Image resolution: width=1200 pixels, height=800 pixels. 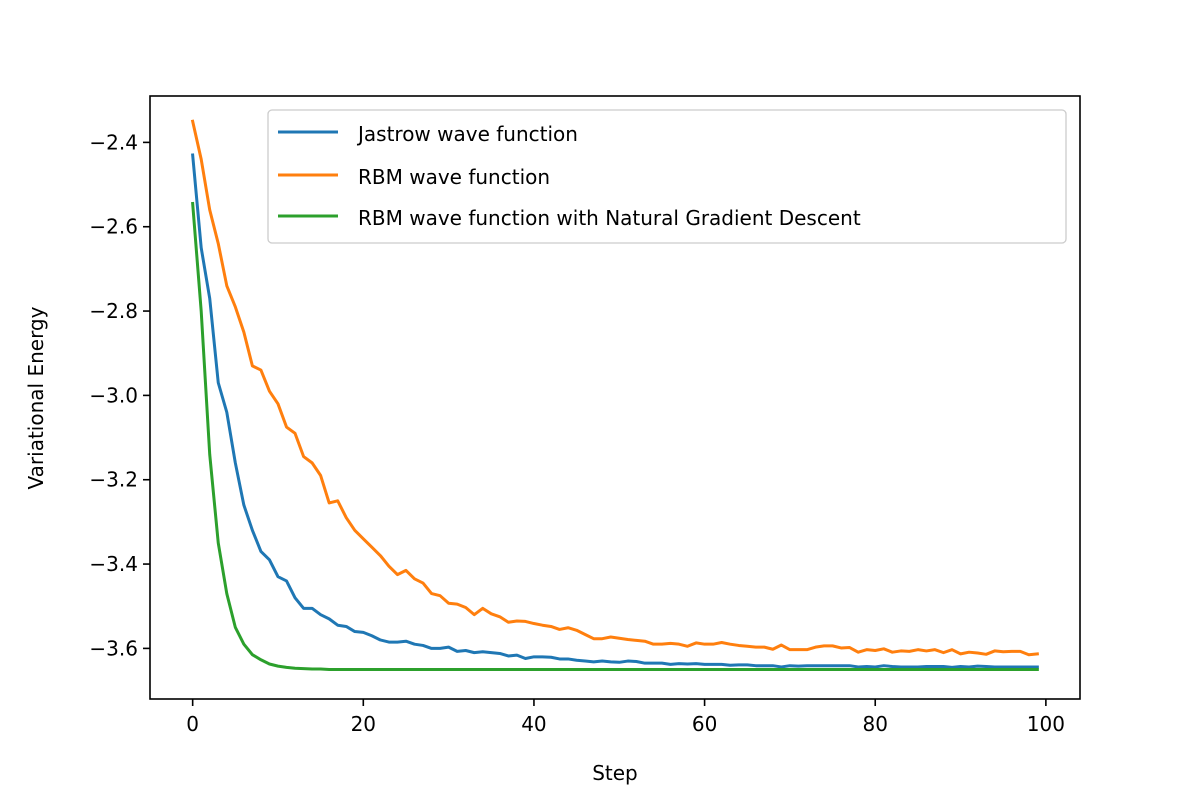 What do you see at coordinates (113, 480) in the screenshot?
I see `y-tick-label: −3.2` at bounding box center [113, 480].